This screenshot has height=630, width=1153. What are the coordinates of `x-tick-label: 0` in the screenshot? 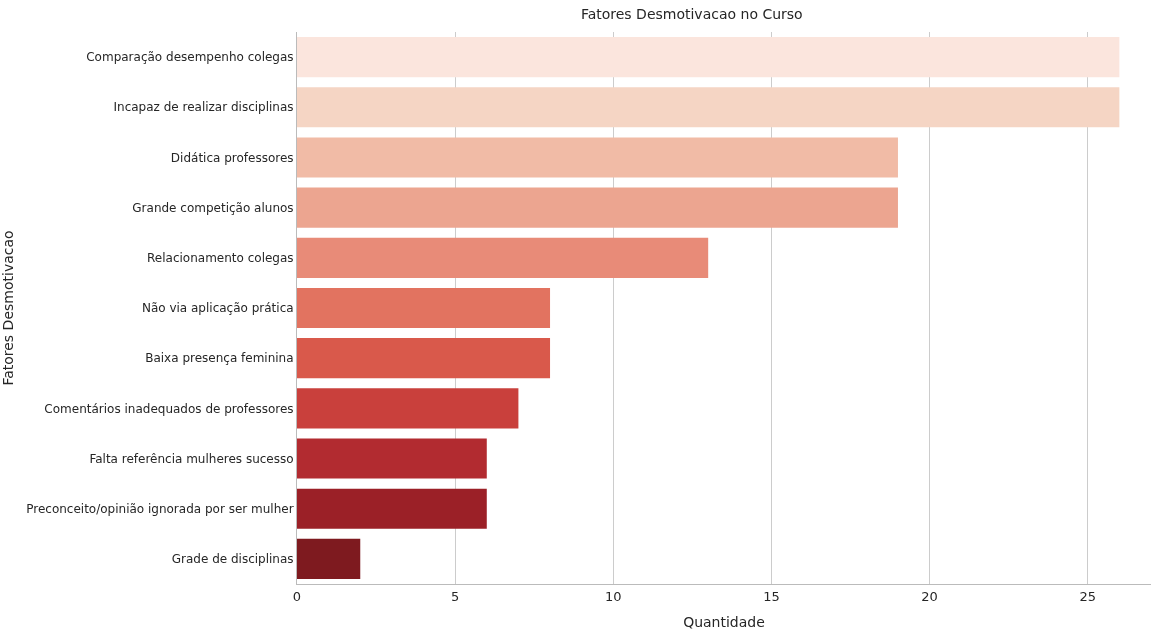 It's located at (297, 596).